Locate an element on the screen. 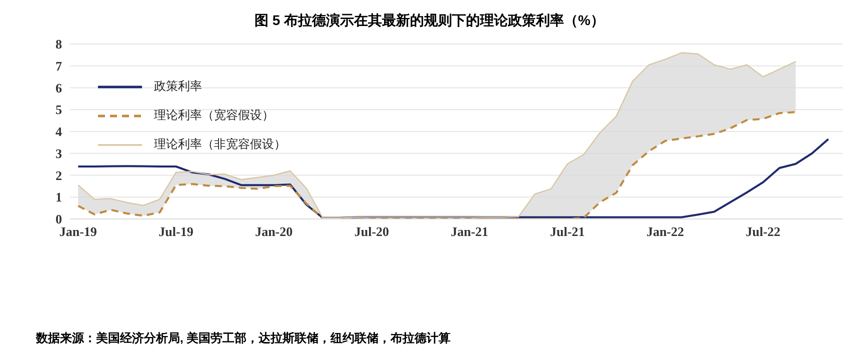  legend-label: 理论利率（非宽容假设） is located at coordinates (220, 144).